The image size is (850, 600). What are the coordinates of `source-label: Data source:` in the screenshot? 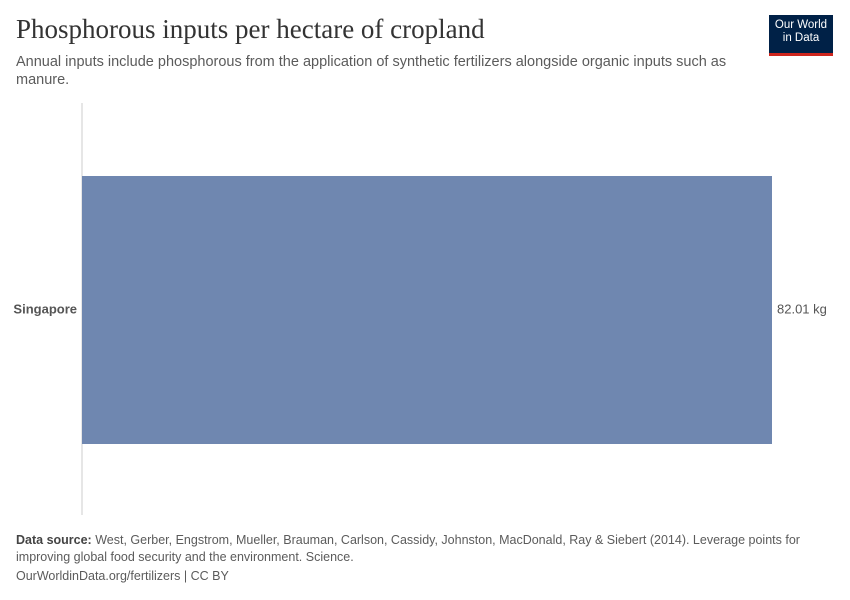 It's located at (54, 540).